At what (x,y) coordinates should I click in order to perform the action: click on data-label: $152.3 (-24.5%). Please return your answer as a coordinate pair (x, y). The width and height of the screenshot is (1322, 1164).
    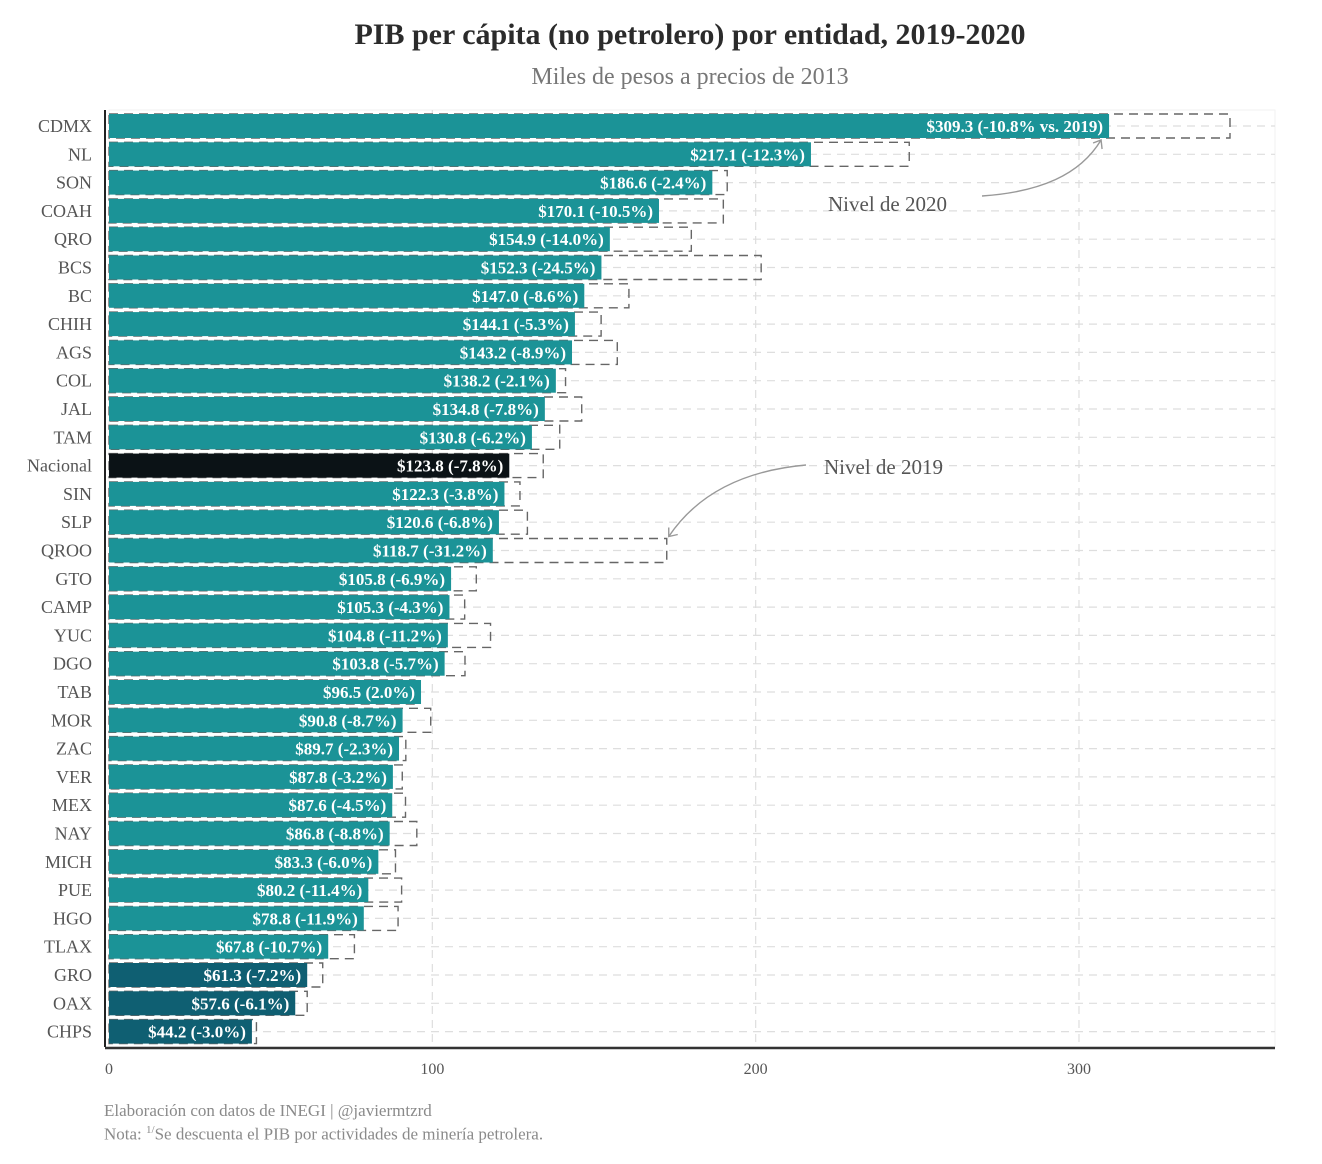
    Looking at the image, I should click on (538, 268).